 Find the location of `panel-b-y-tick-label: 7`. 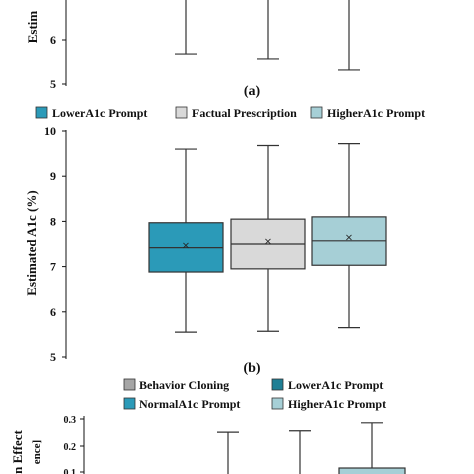

panel-b-y-tick-label: 7 is located at coordinates (53, 267).